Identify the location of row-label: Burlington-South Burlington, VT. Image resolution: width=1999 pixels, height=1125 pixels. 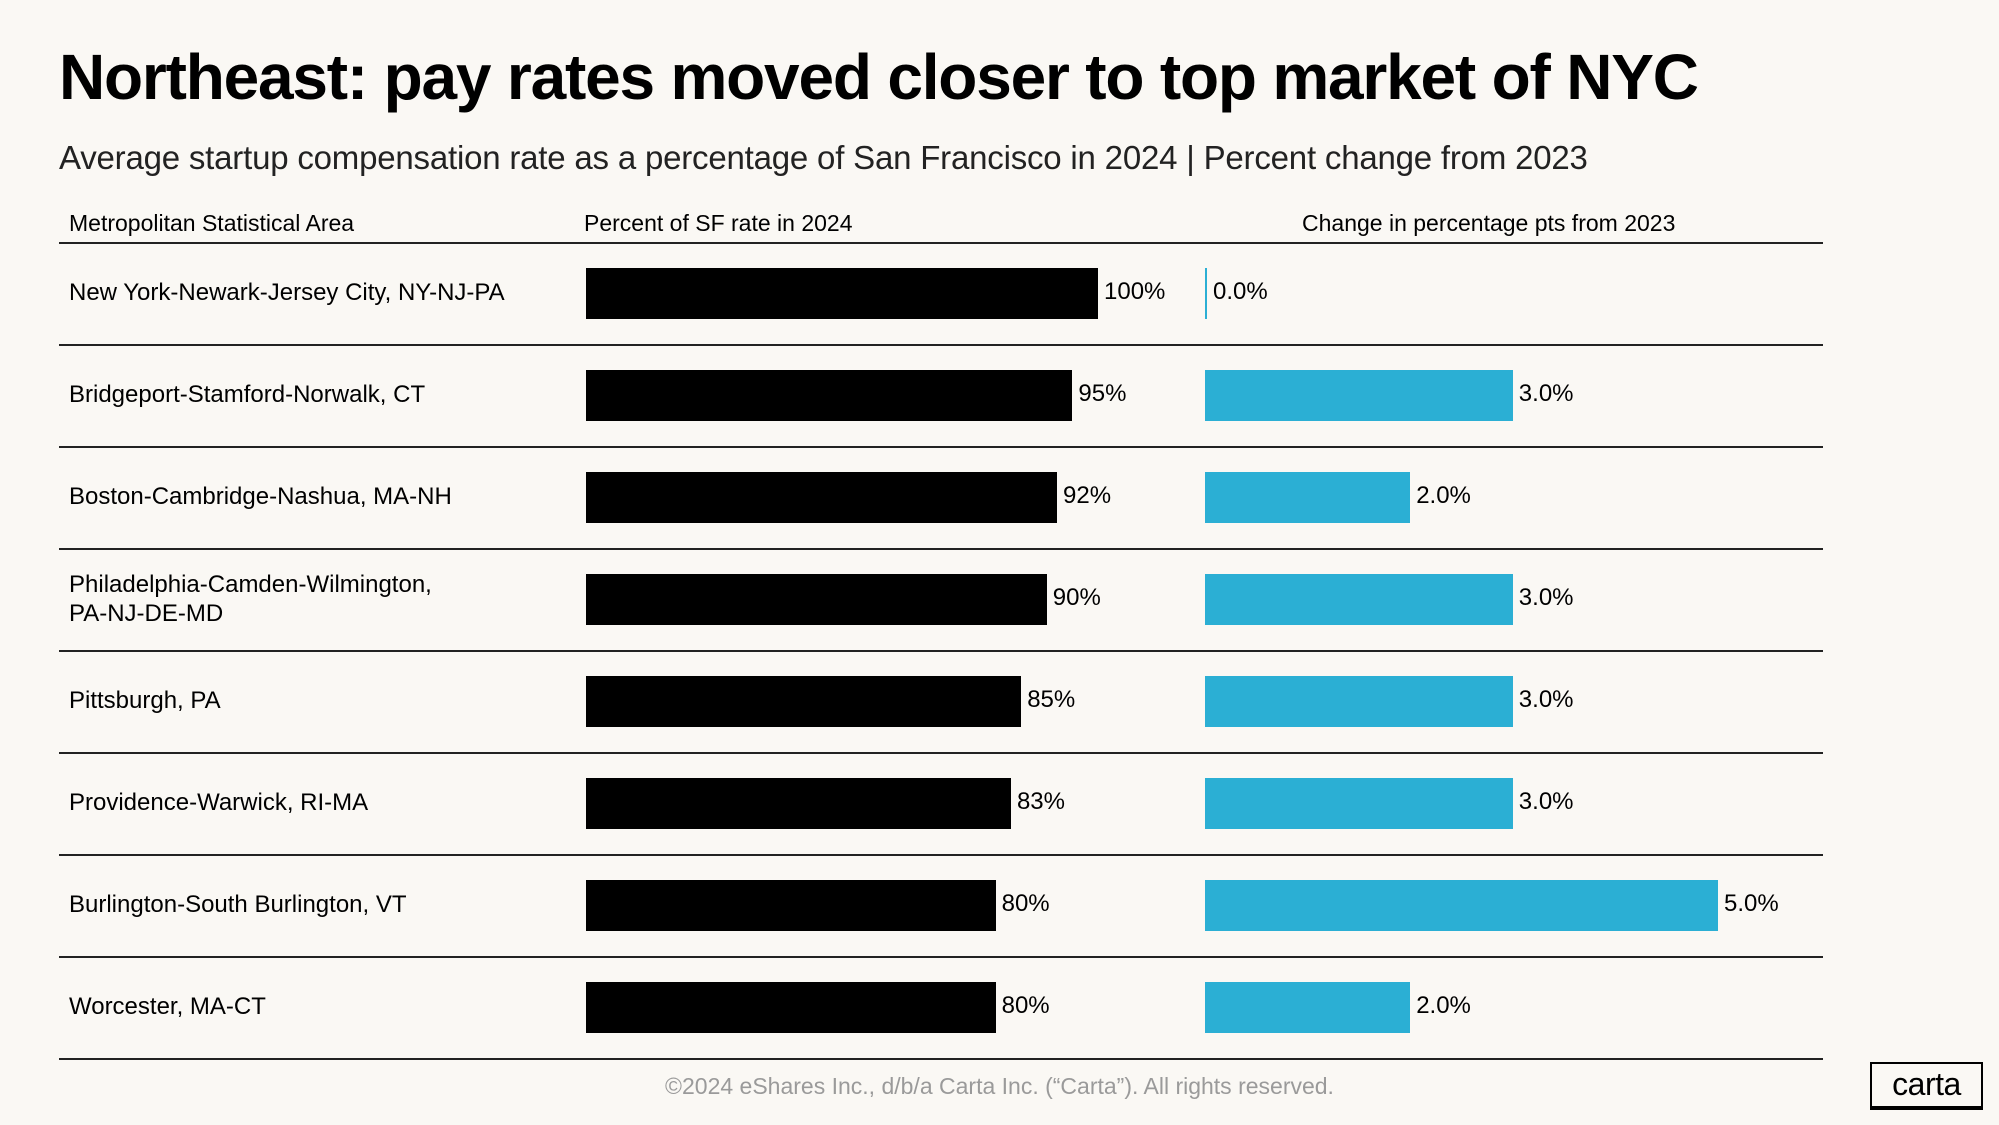
(238, 904).